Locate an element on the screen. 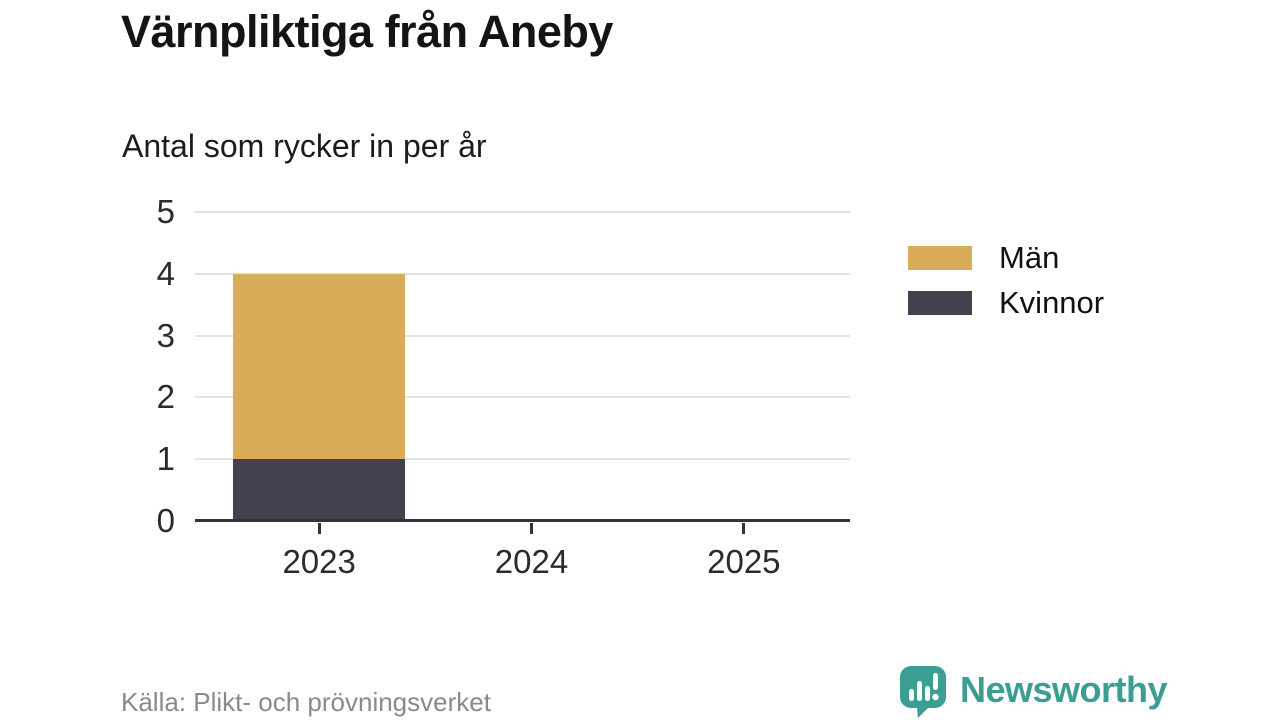 Image resolution: width=1280 pixels, height=720 pixels. chart-legend: Män Kvinnor is located at coordinates (1006, 288).